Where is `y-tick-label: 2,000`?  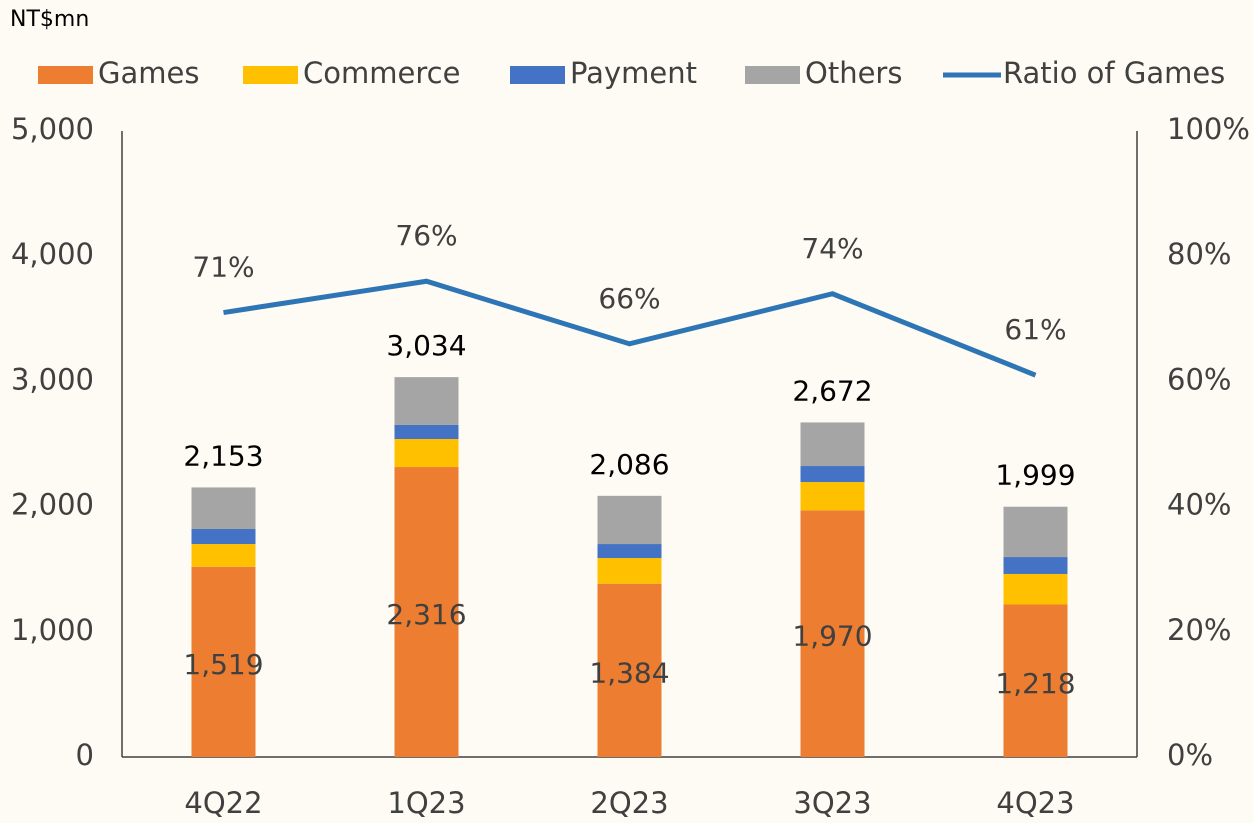
y-tick-label: 2,000 is located at coordinates (52, 505).